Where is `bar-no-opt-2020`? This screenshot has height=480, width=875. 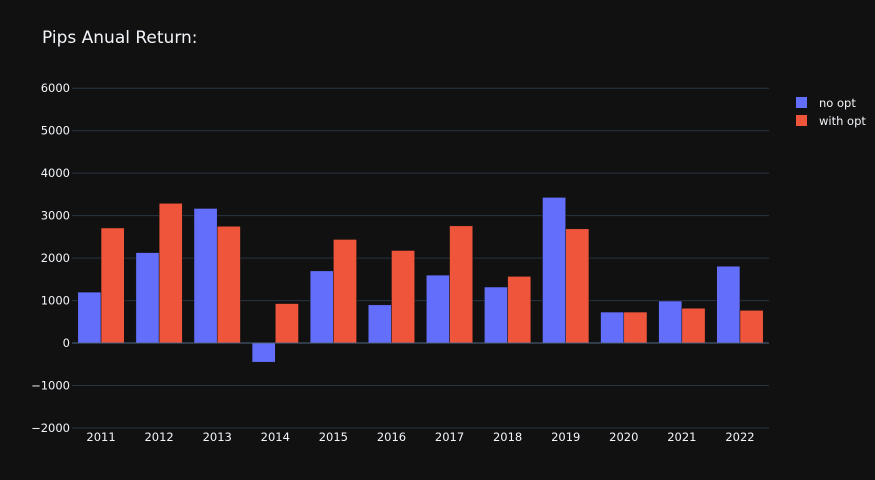 bar-no-opt-2020 is located at coordinates (612, 327).